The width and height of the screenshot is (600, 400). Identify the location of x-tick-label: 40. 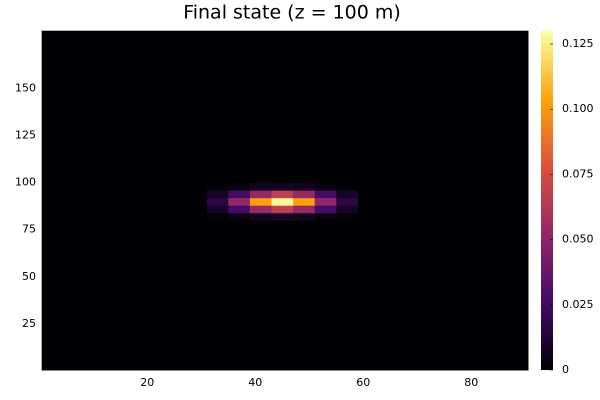
(255, 382).